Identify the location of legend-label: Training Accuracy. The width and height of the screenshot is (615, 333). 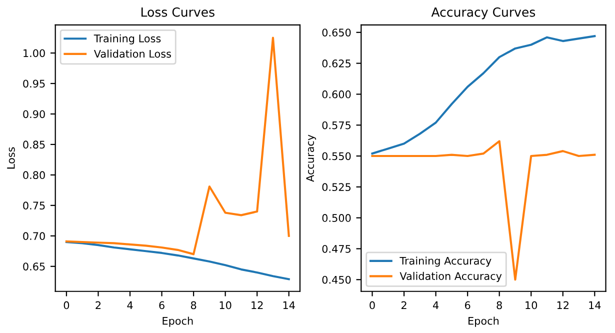
(446, 261).